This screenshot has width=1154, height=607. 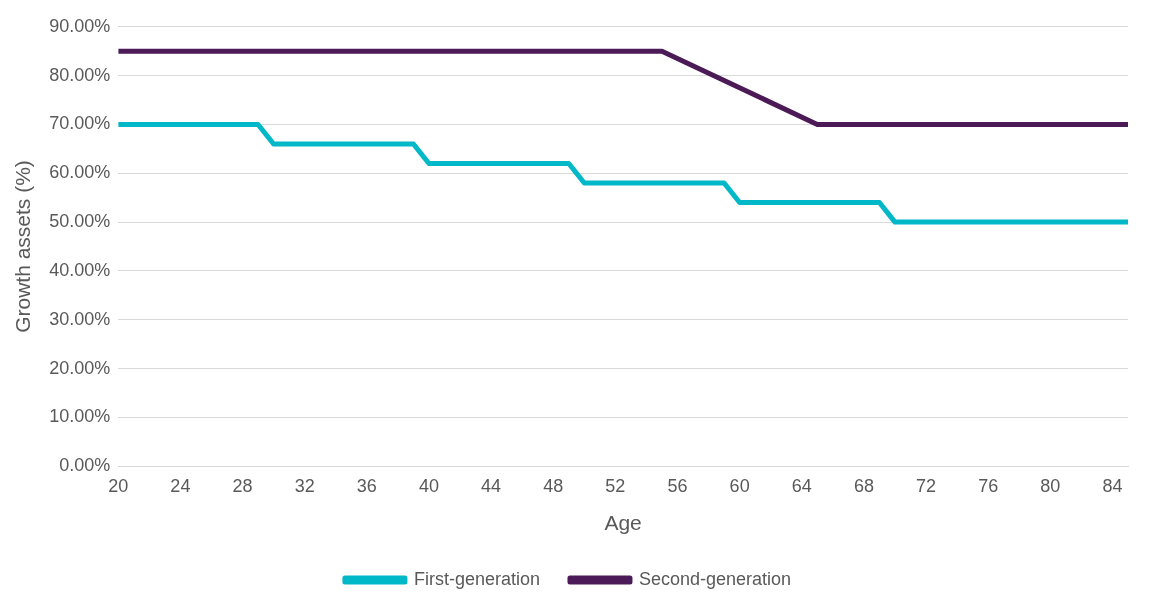 What do you see at coordinates (366, 485) in the screenshot?
I see `x-tick-label: 36` at bounding box center [366, 485].